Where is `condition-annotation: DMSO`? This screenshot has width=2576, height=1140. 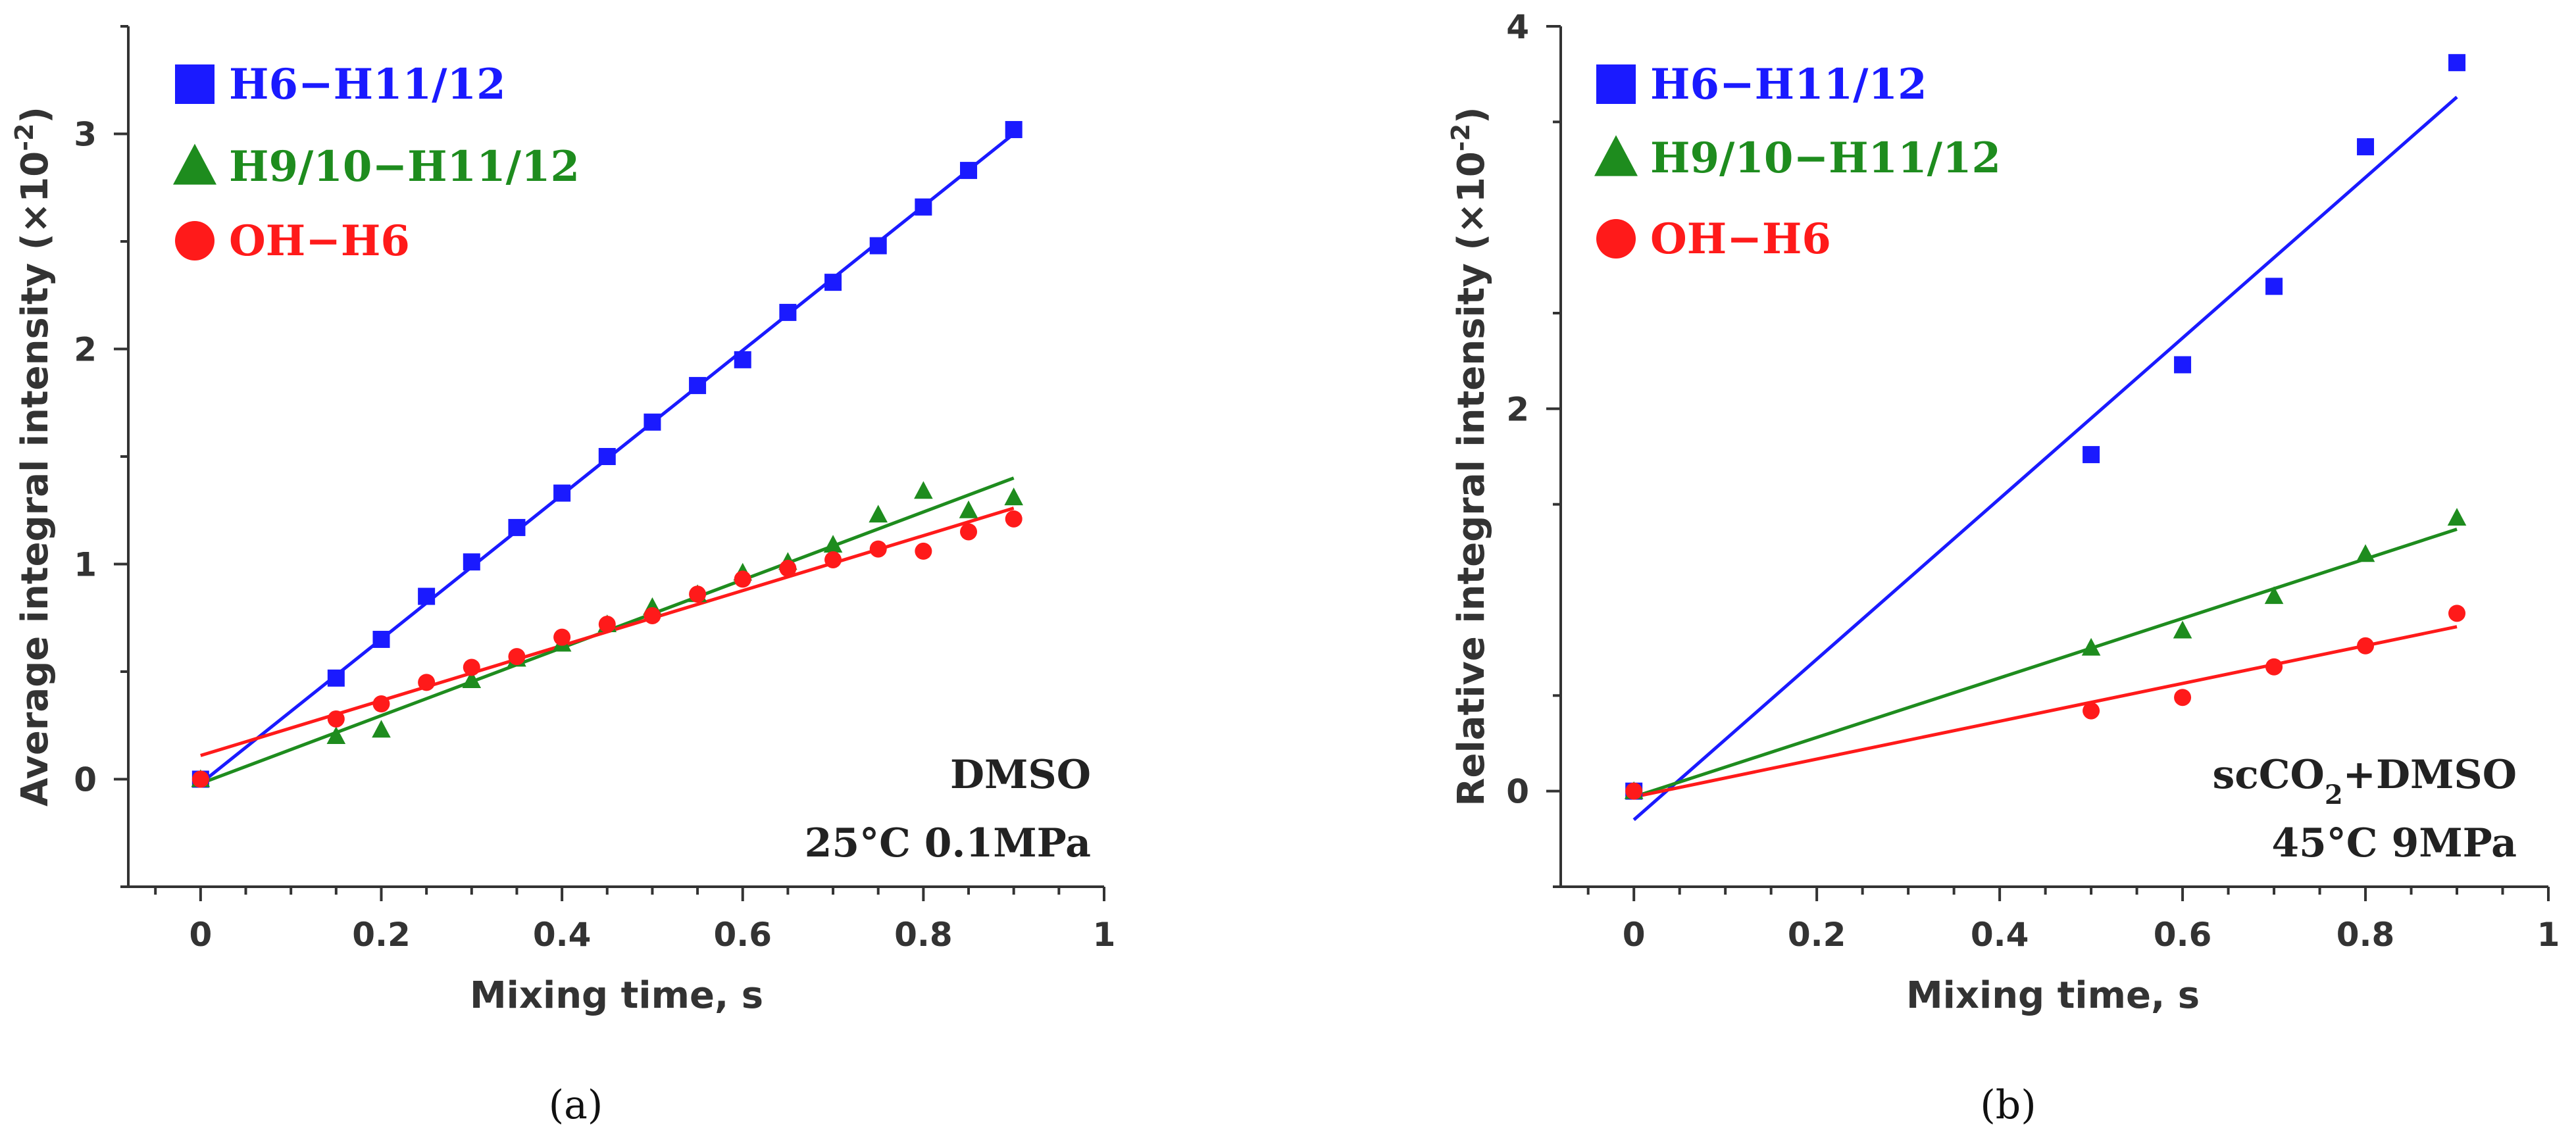 condition-annotation: DMSO is located at coordinates (1021, 775).